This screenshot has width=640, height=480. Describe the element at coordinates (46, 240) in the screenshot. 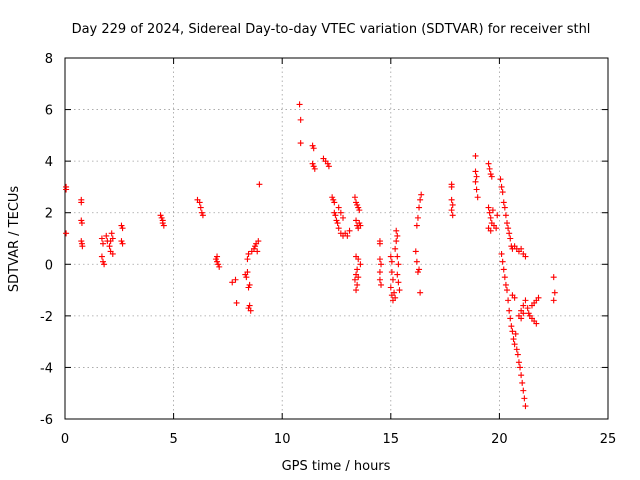

I see `y-tick-labels: -6 -4 -2 0 2 4 6 8` at that location.